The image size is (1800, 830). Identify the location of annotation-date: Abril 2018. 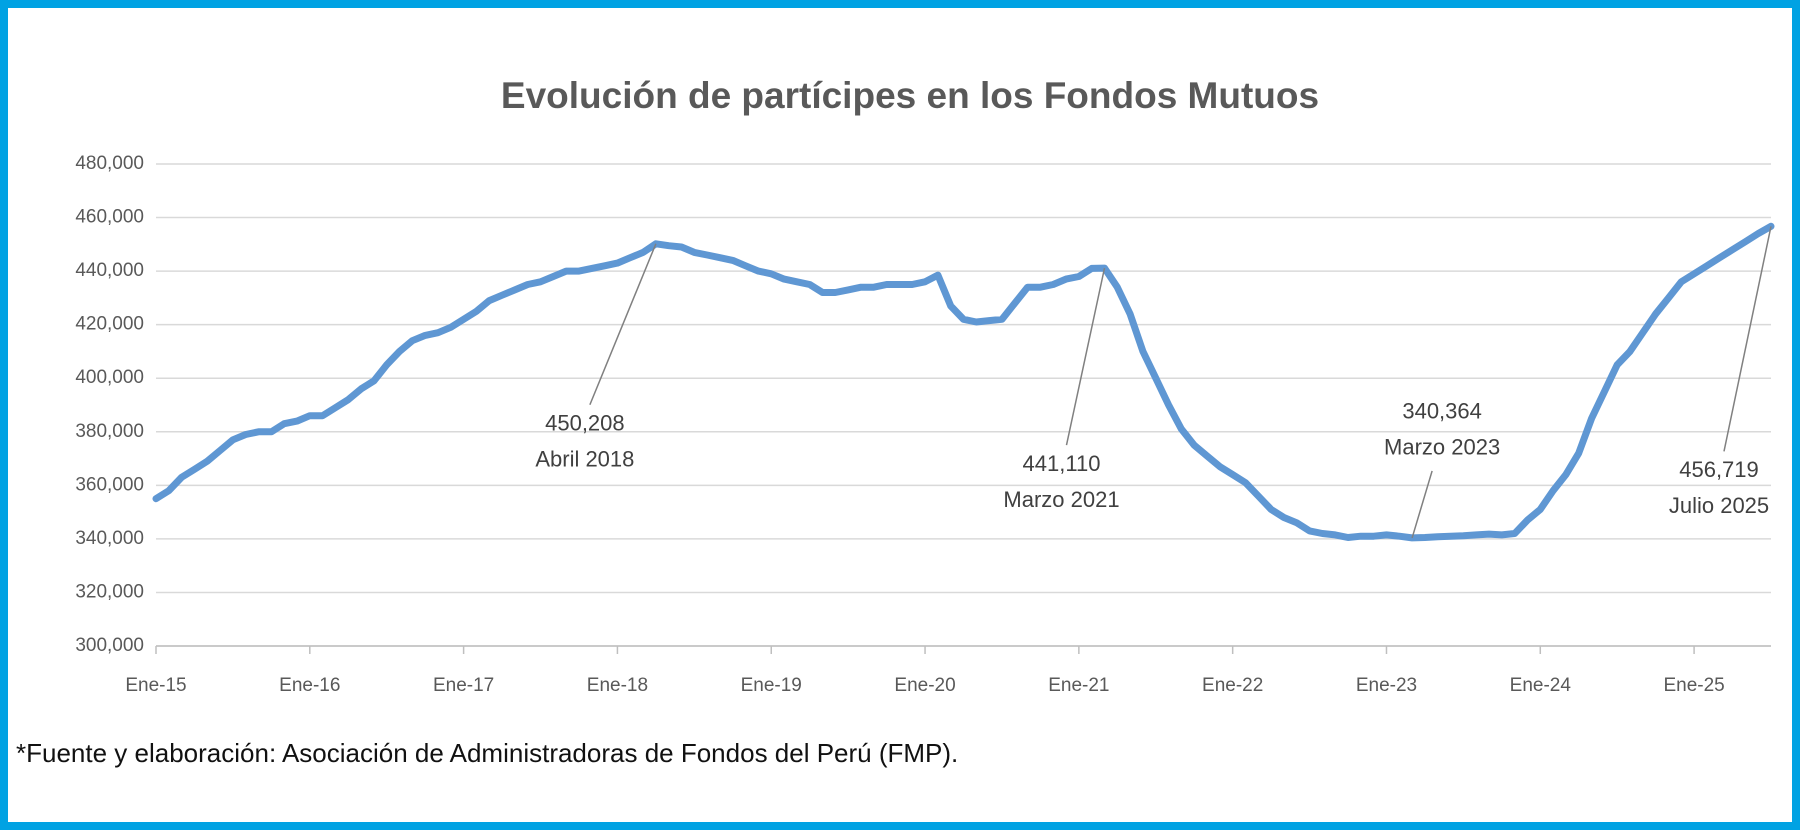
(584, 459).